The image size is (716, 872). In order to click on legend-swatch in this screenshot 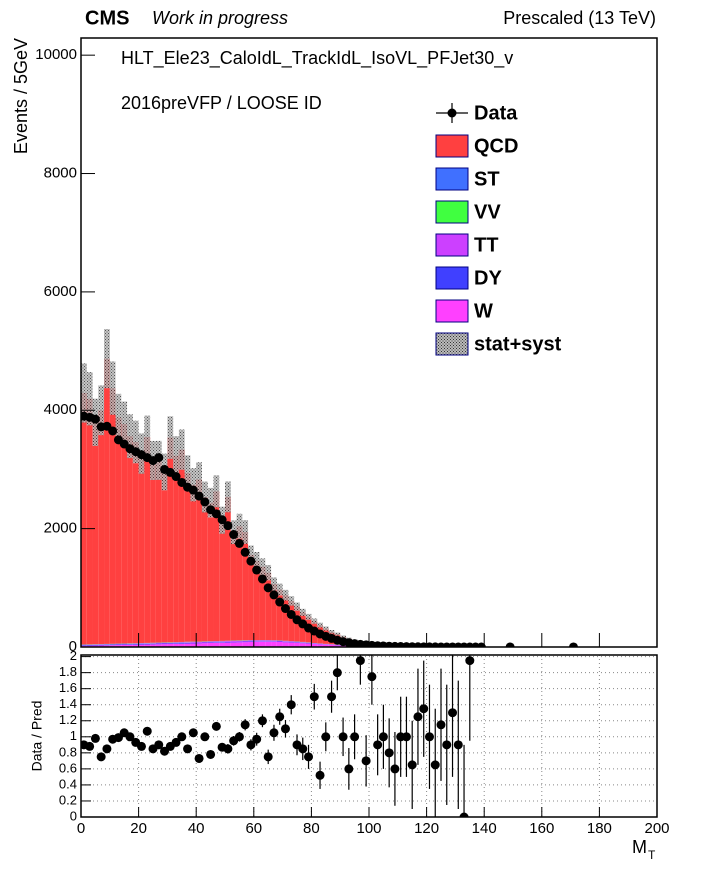, I will do `click(452, 212)`.